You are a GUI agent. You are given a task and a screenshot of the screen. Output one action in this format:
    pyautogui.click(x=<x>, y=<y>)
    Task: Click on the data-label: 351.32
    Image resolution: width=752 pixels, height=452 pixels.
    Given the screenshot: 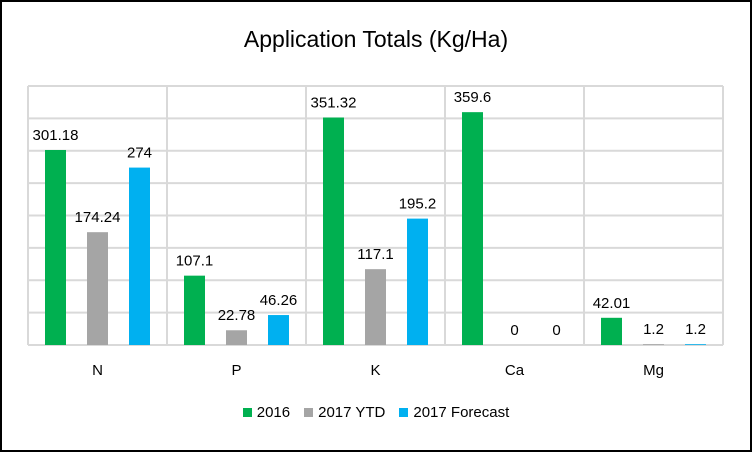 What is the action you would take?
    pyautogui.click(x=334, y=103)
    